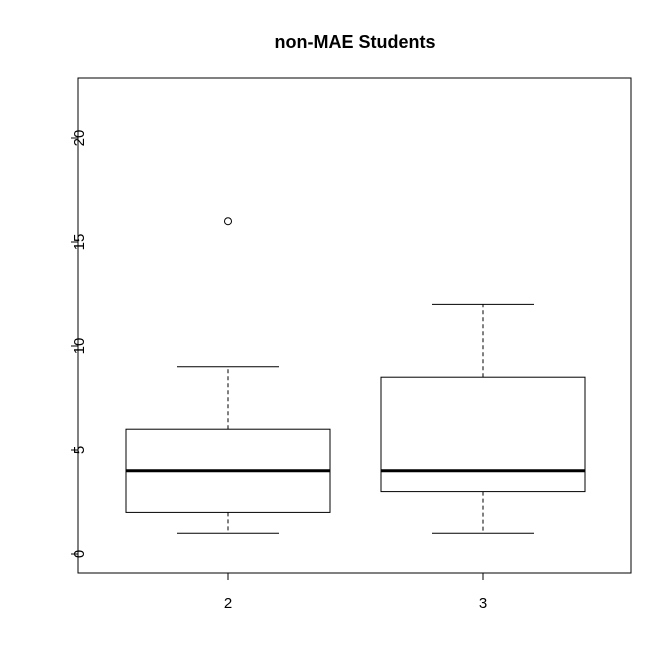 Image resolution: width=672 pixels, height=671 pixels. Describe the element at coordinates (79, 450) in the screenshot. I see `y-tick-label: 5` at that location.